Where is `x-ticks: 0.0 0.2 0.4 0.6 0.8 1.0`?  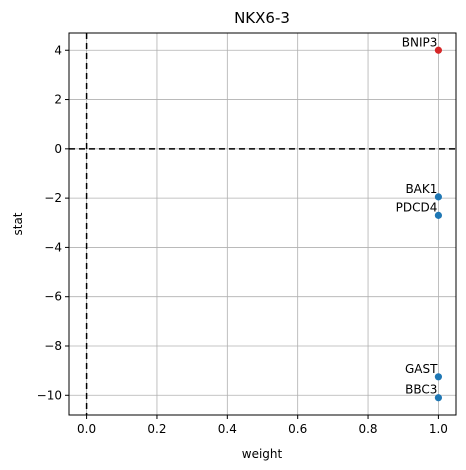 x-ticks: 0.0 0.2 0.4 0.6 0.8 1.0 is located at coordinates (262, 425).